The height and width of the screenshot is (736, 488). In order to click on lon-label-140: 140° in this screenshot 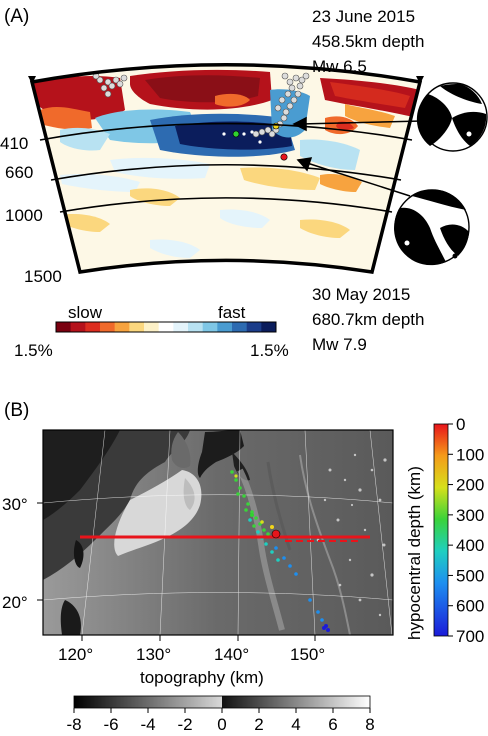, I will do `click(231, 654)`.